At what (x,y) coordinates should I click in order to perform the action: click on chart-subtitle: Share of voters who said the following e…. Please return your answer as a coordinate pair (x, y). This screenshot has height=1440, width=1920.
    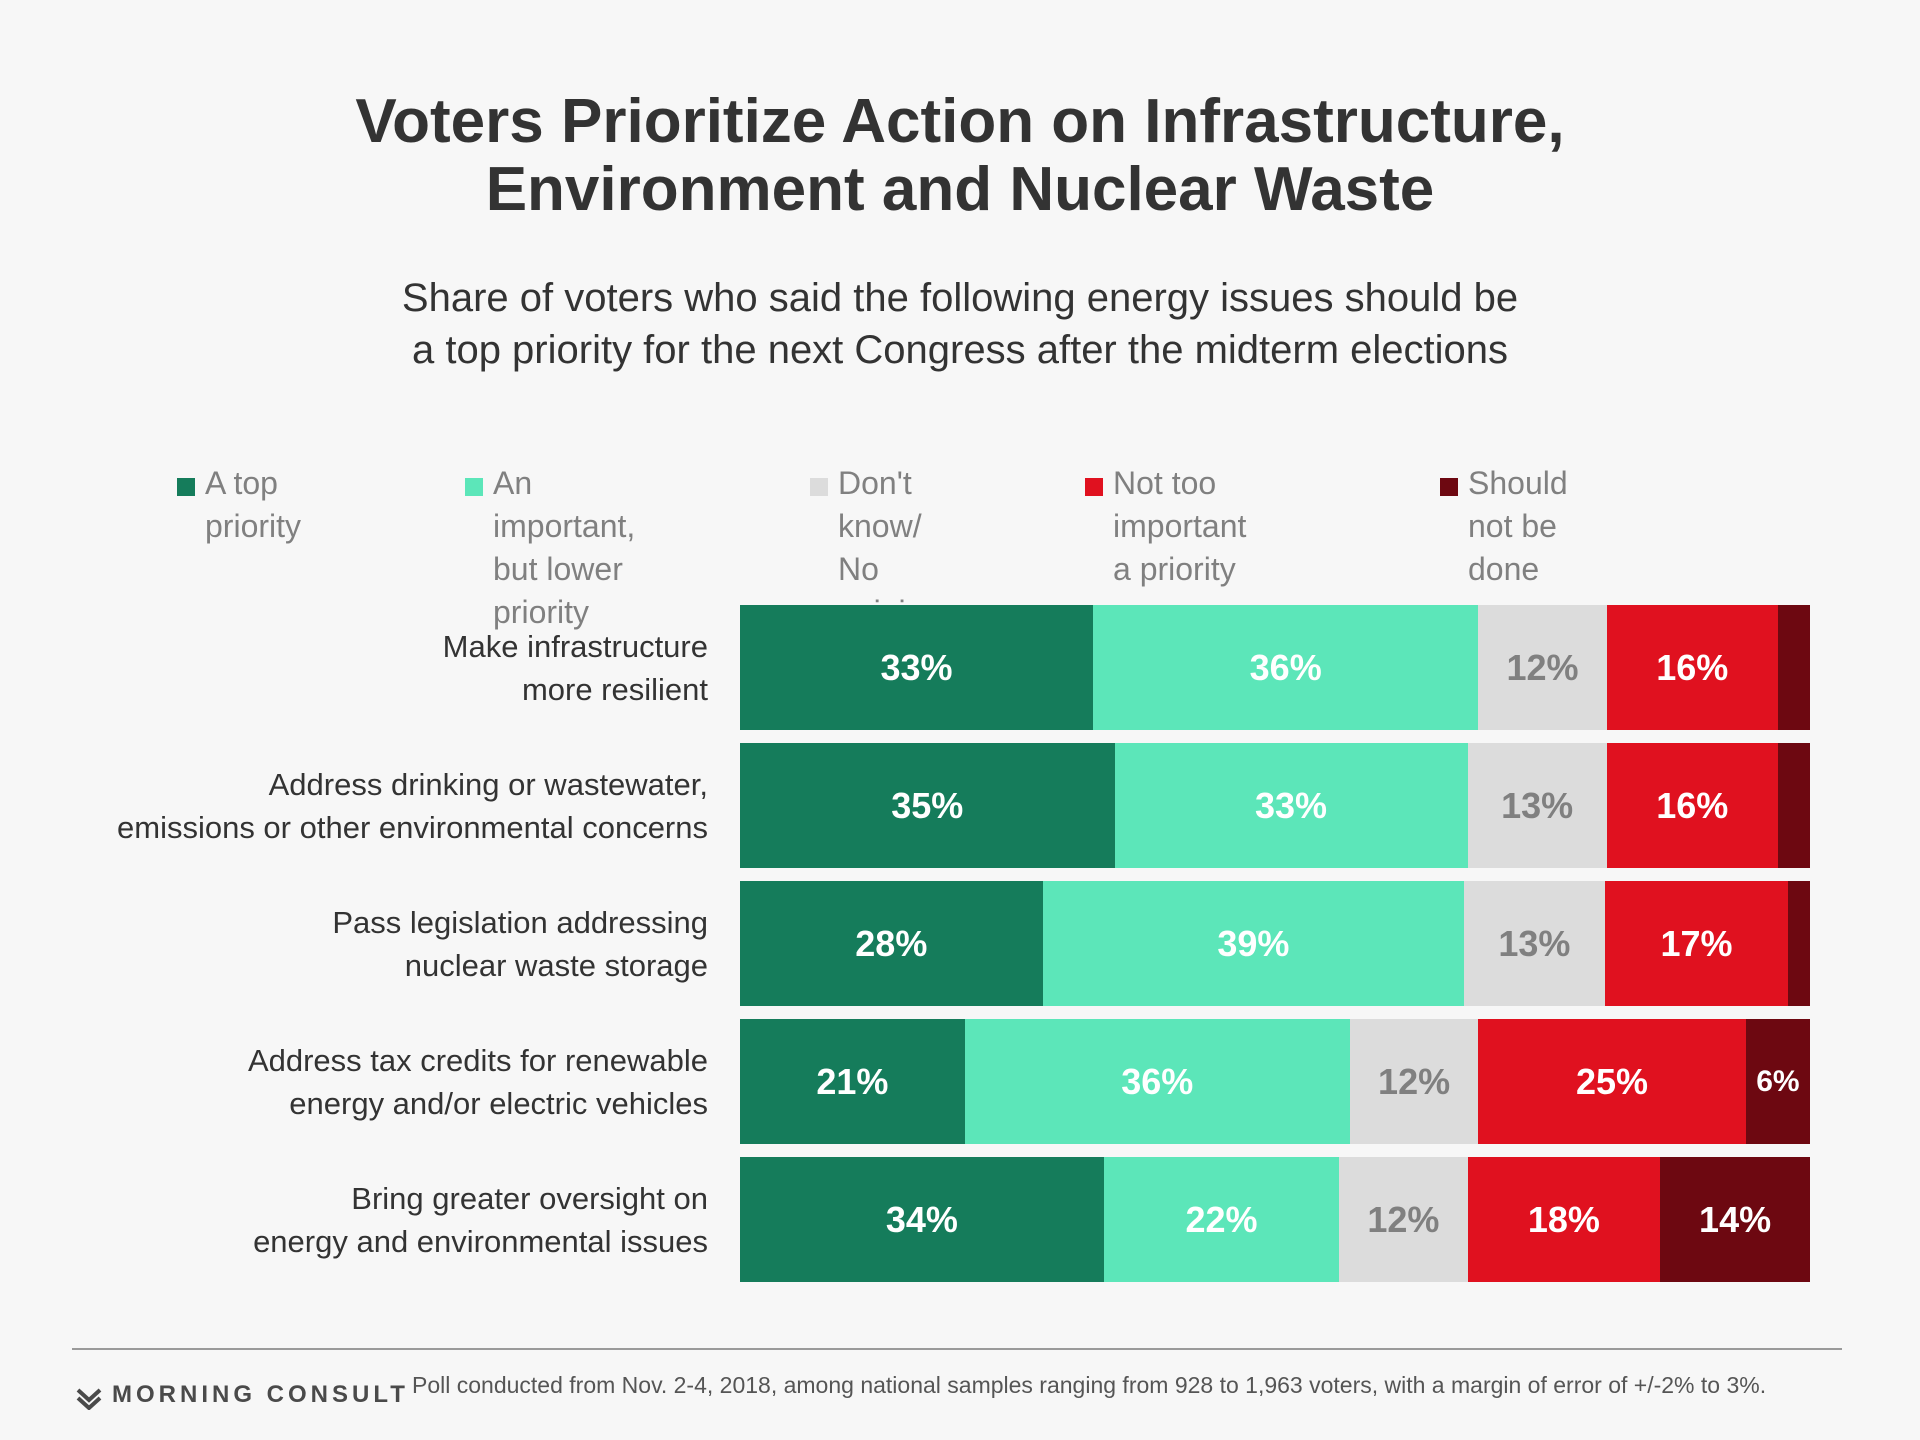
    Looking at the image, I should click on (960, 324).